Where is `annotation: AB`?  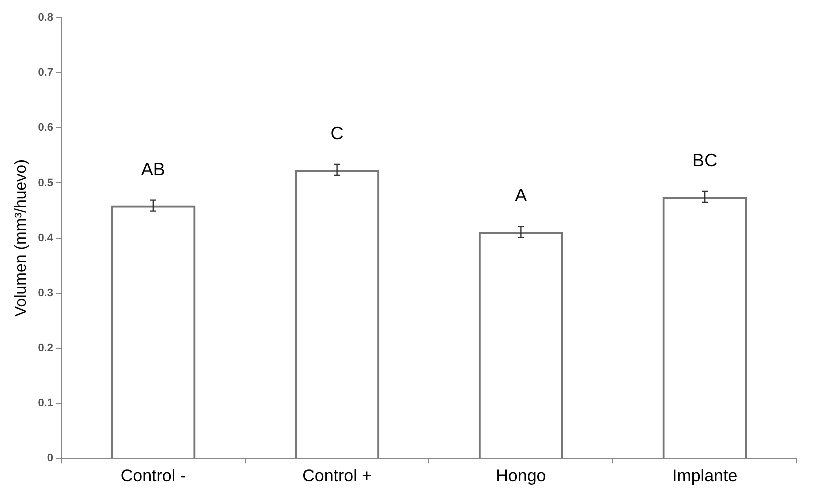
annotation: AB is located at coordinates (153, 169).